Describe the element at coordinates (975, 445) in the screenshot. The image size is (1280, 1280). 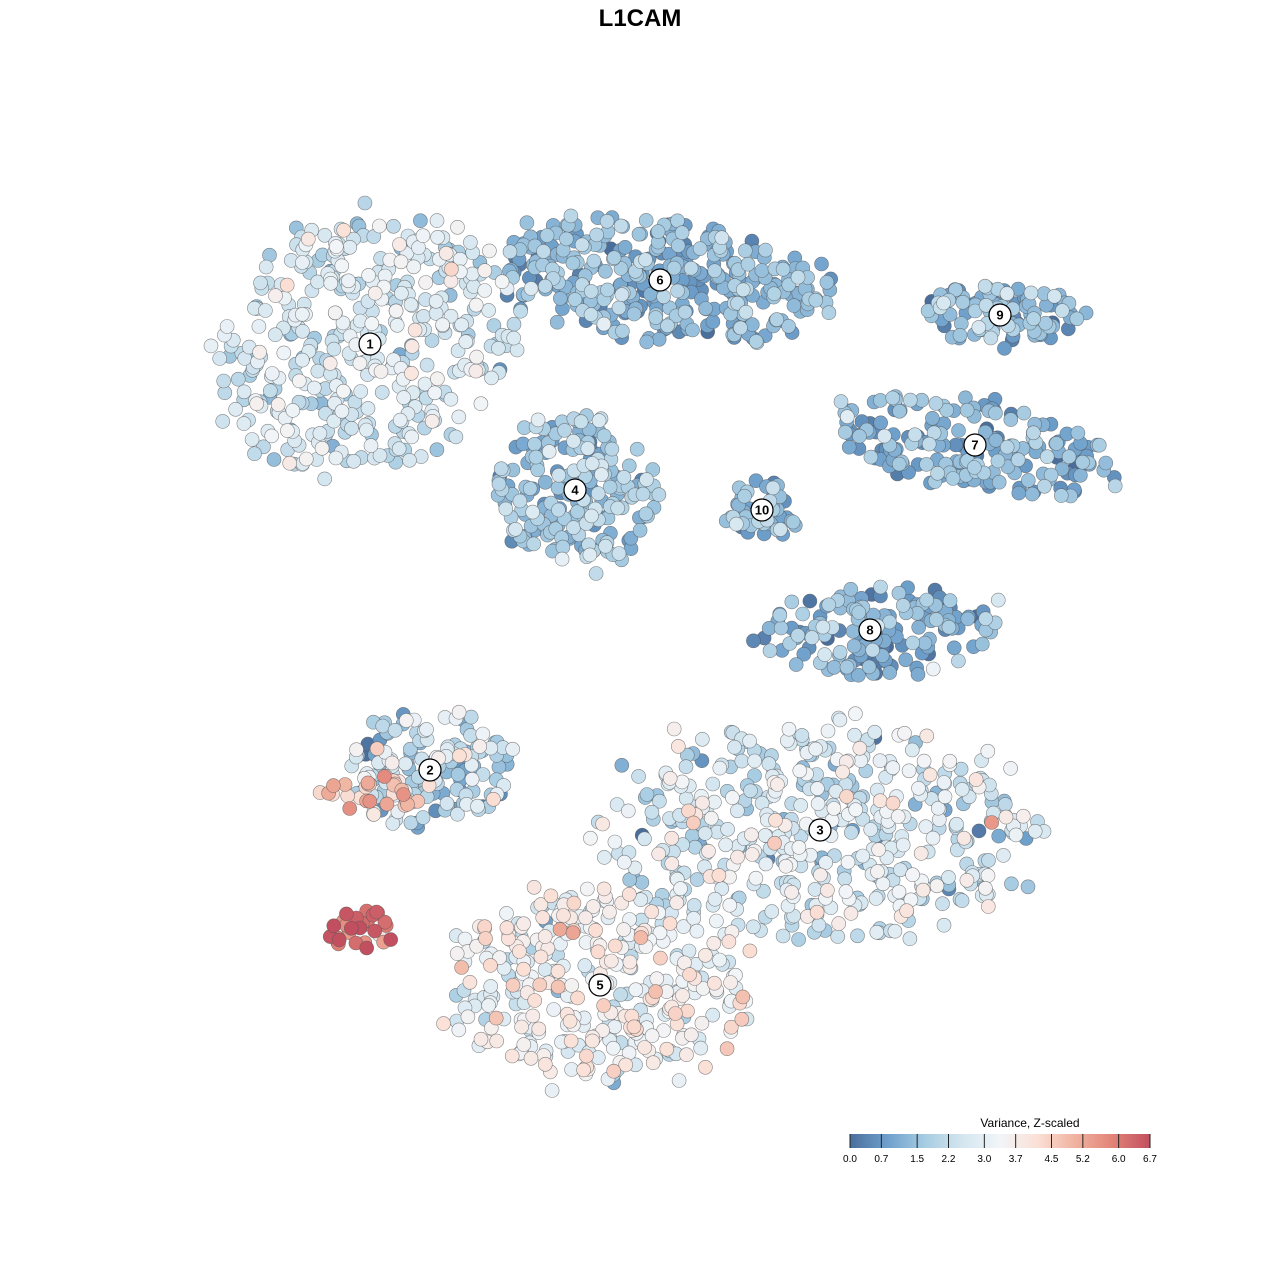
I see `cluster-label-badge` at that location.